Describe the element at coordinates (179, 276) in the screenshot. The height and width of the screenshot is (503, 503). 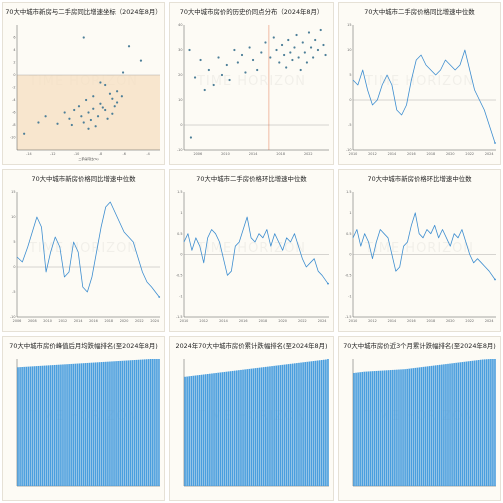
I see `y-tick-label: -0.5` at that location.